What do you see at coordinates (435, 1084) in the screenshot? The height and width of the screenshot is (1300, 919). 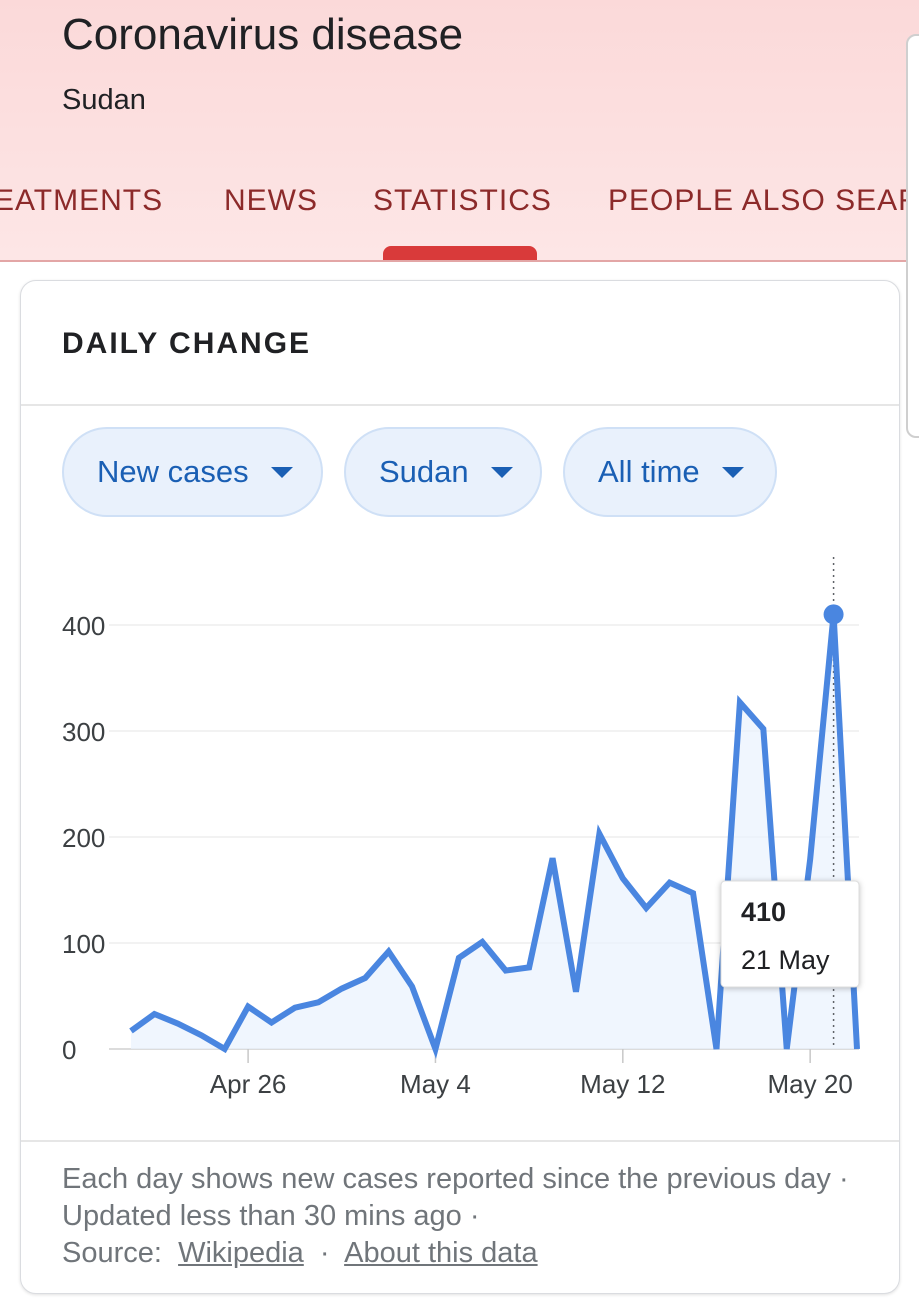 I see `x-tick-label: May 4` at bounding box center [435, 1084].